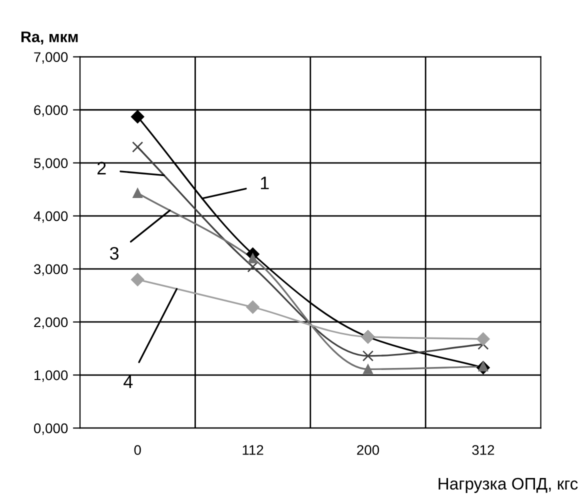 This screenshot has height=503, width=584. What do you see at coordinates (51, 376) in the screenshot?
I see `y-tick-label: 1,000` at bounding box center [51, 376].